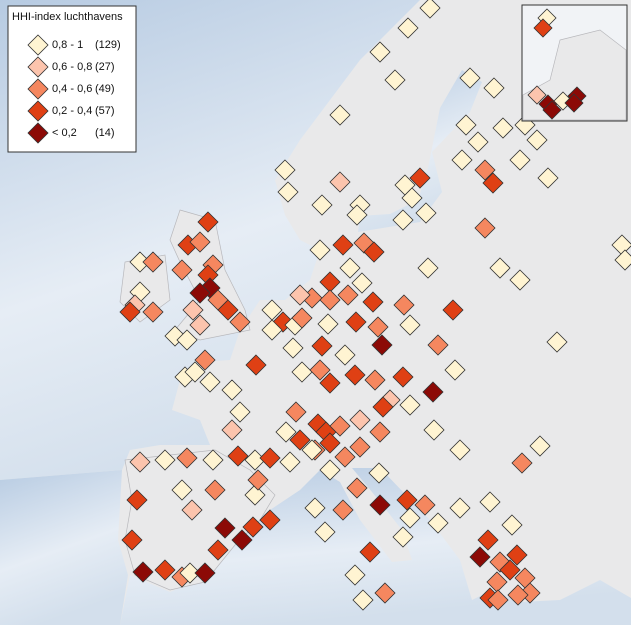 The height and width of the screenshot is (625, 631). Describe the element at coordinates (72, 89) in the screenshot. I see `legend-label: 0,4 - 0,6` at that location.